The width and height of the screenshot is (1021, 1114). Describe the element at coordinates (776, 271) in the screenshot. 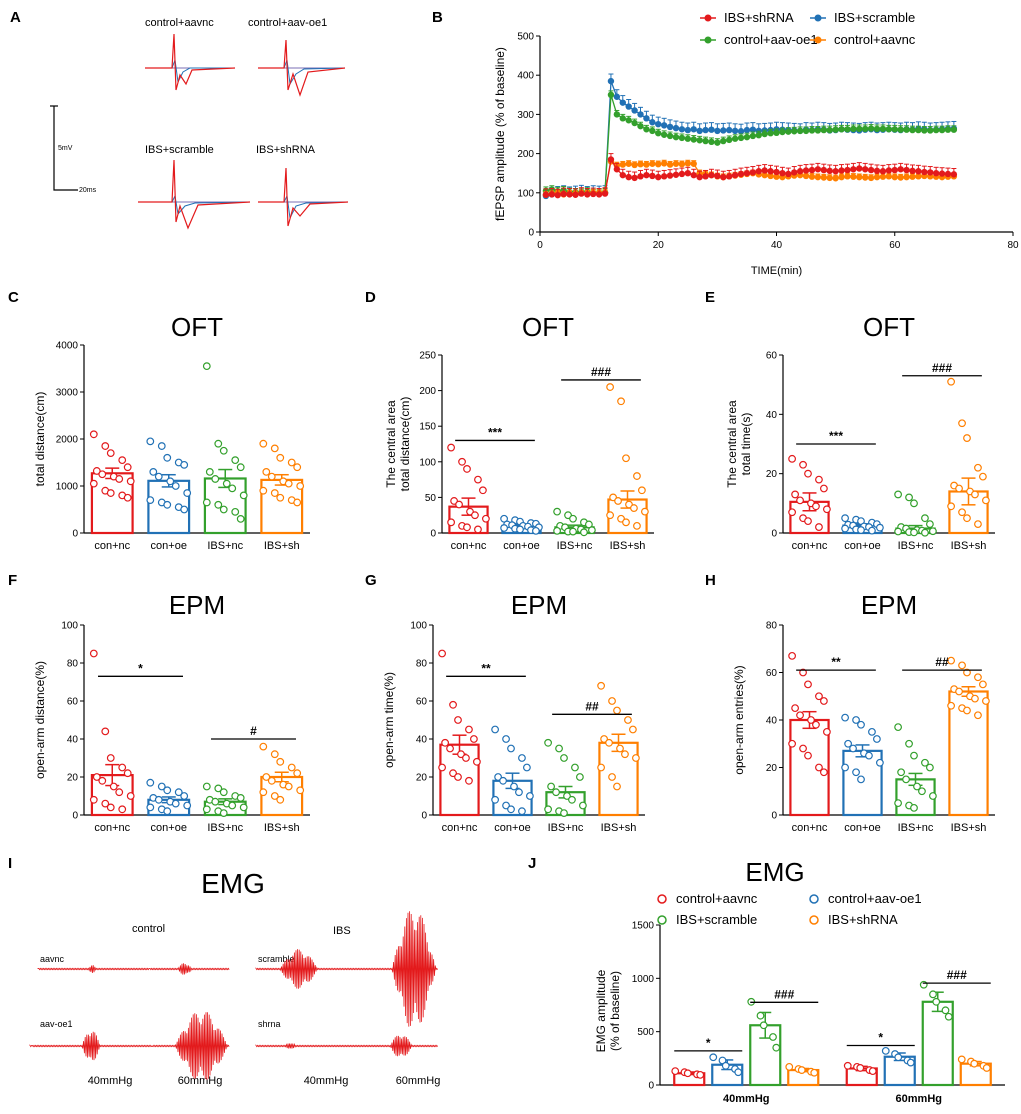

I see `x-axis-label: TIME(min)` at that location.